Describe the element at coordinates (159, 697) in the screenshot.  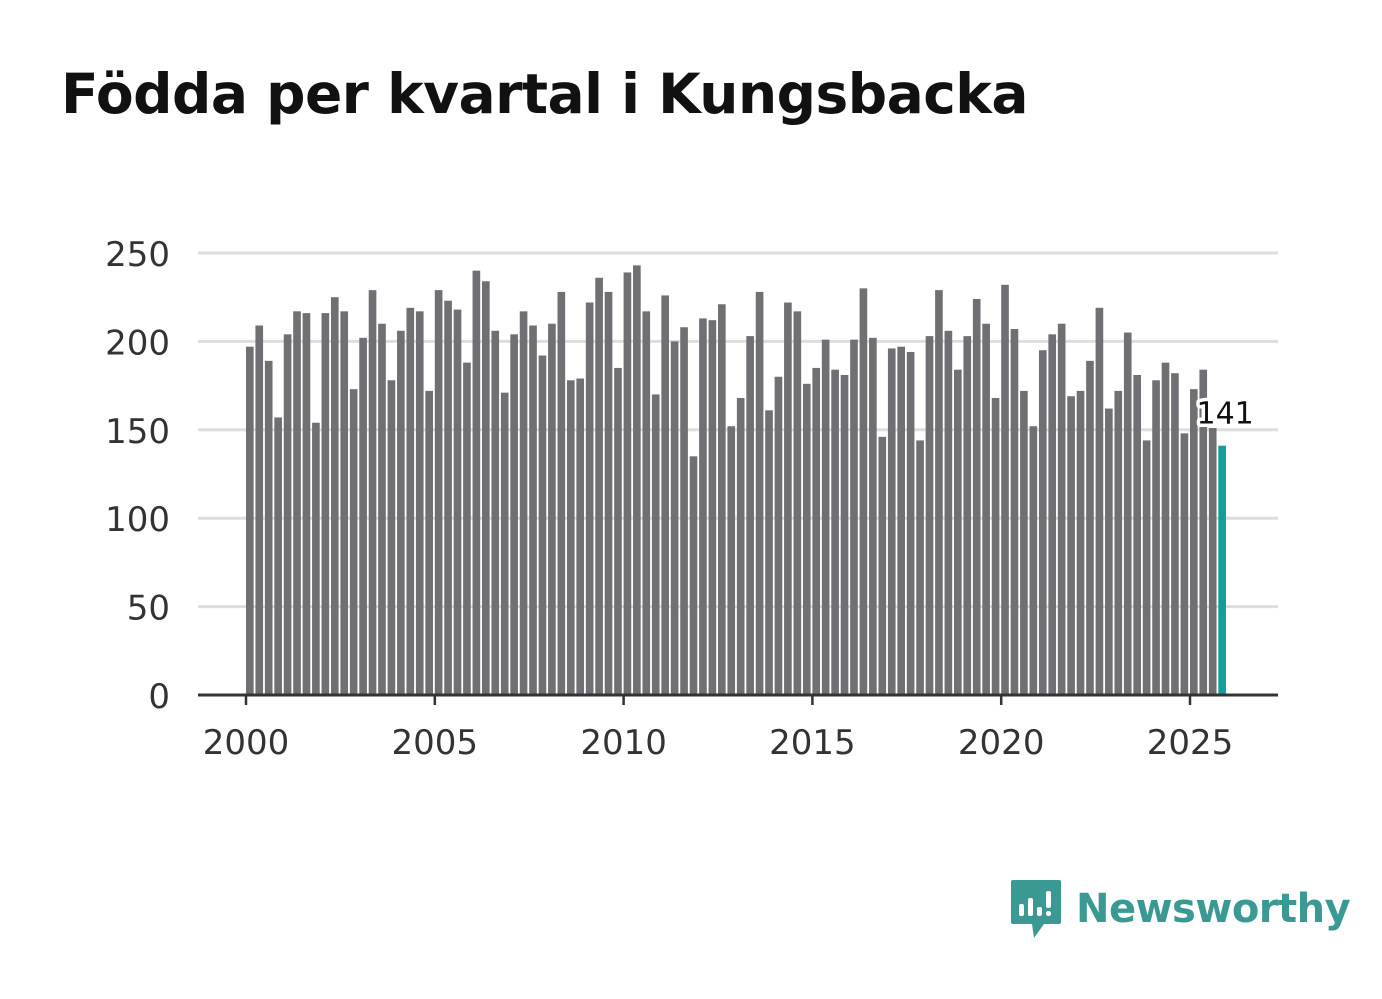
I see `y-tick-label: 0` at that location.